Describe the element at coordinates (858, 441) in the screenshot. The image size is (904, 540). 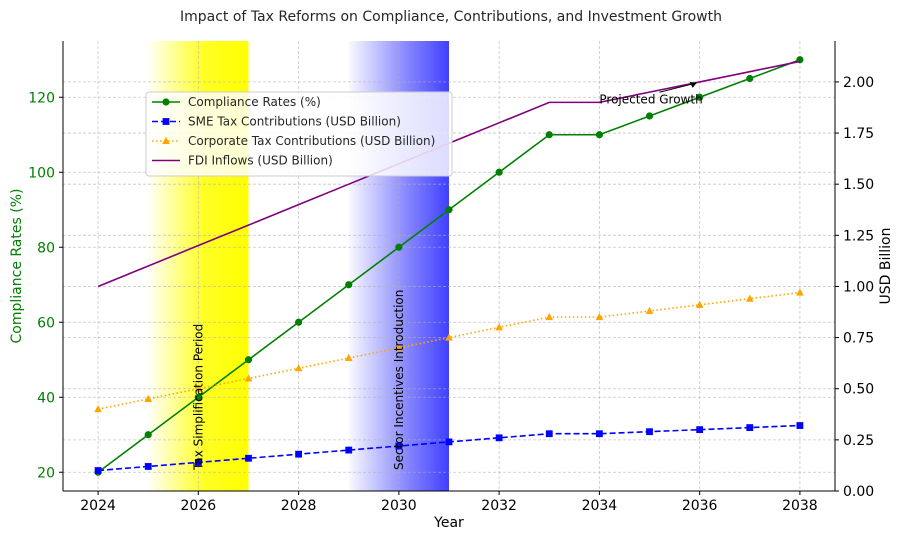
I see `y-tick-label-right: 0.25` at that location.